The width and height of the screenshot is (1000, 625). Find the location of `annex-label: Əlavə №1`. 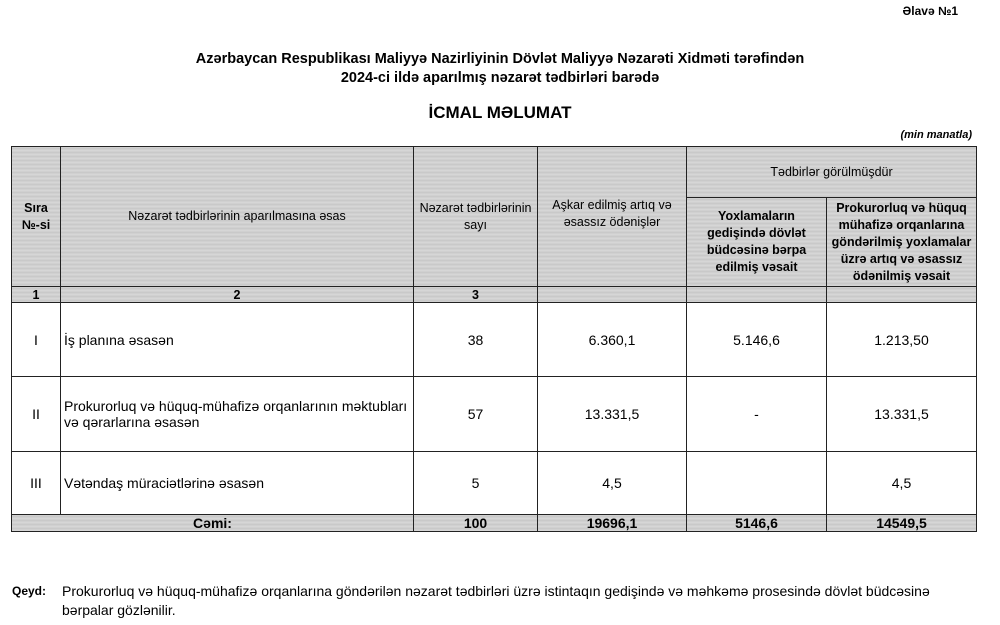

annex-label: Əlavə №1 is located at coordinates (930, 11).